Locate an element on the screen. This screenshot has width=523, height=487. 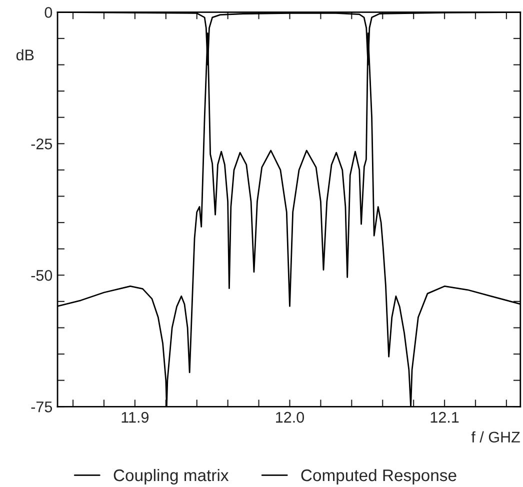
x-axis-title: f / GHZ is located at coordinates (495, 437).